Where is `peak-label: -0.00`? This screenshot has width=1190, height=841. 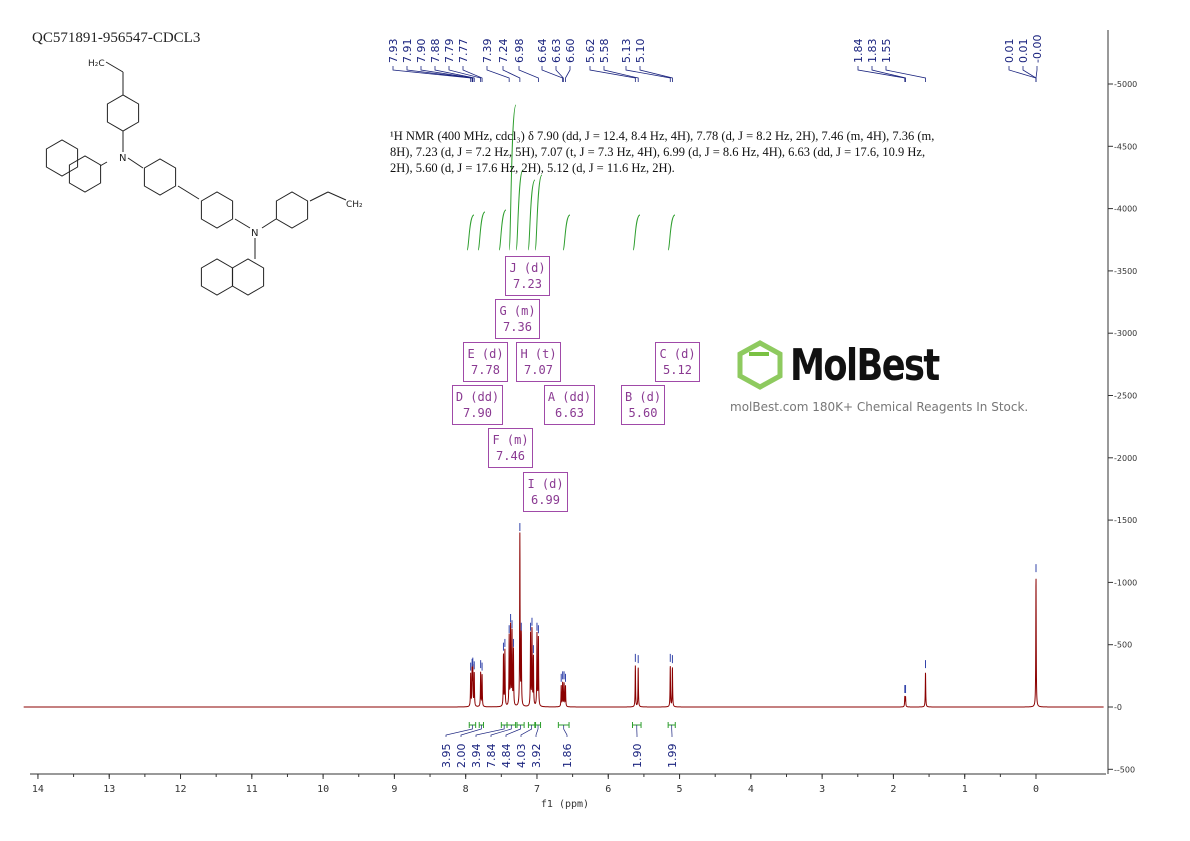 peak-label: -0.00 is located at coordinates (1037, 49).